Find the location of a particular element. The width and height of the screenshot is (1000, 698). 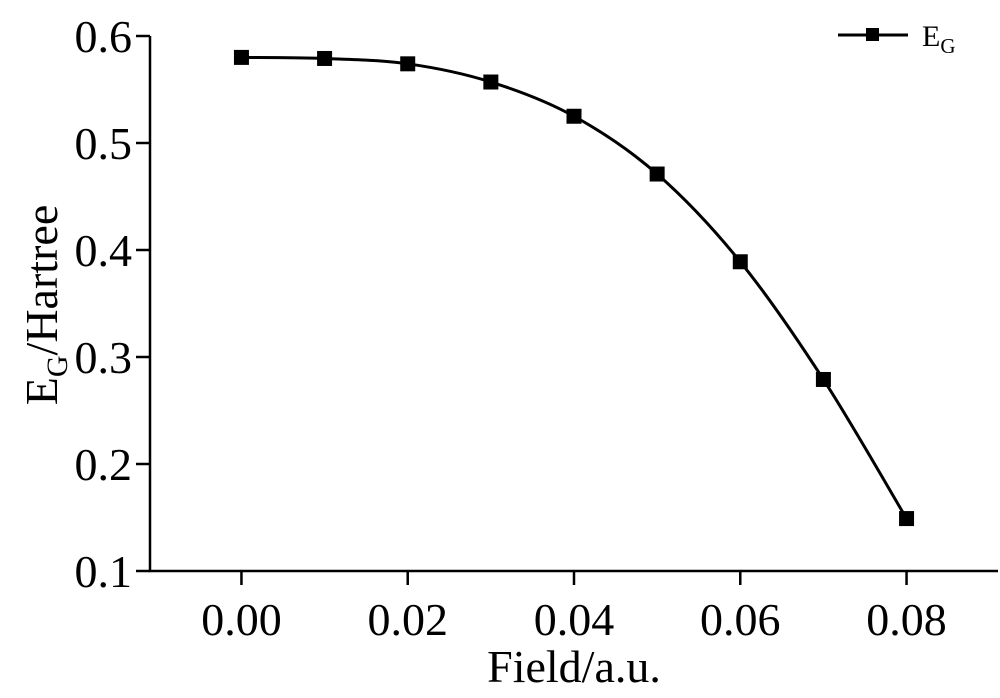

y-axis-title: EG/Hartree is located at coordinates (45, 305).